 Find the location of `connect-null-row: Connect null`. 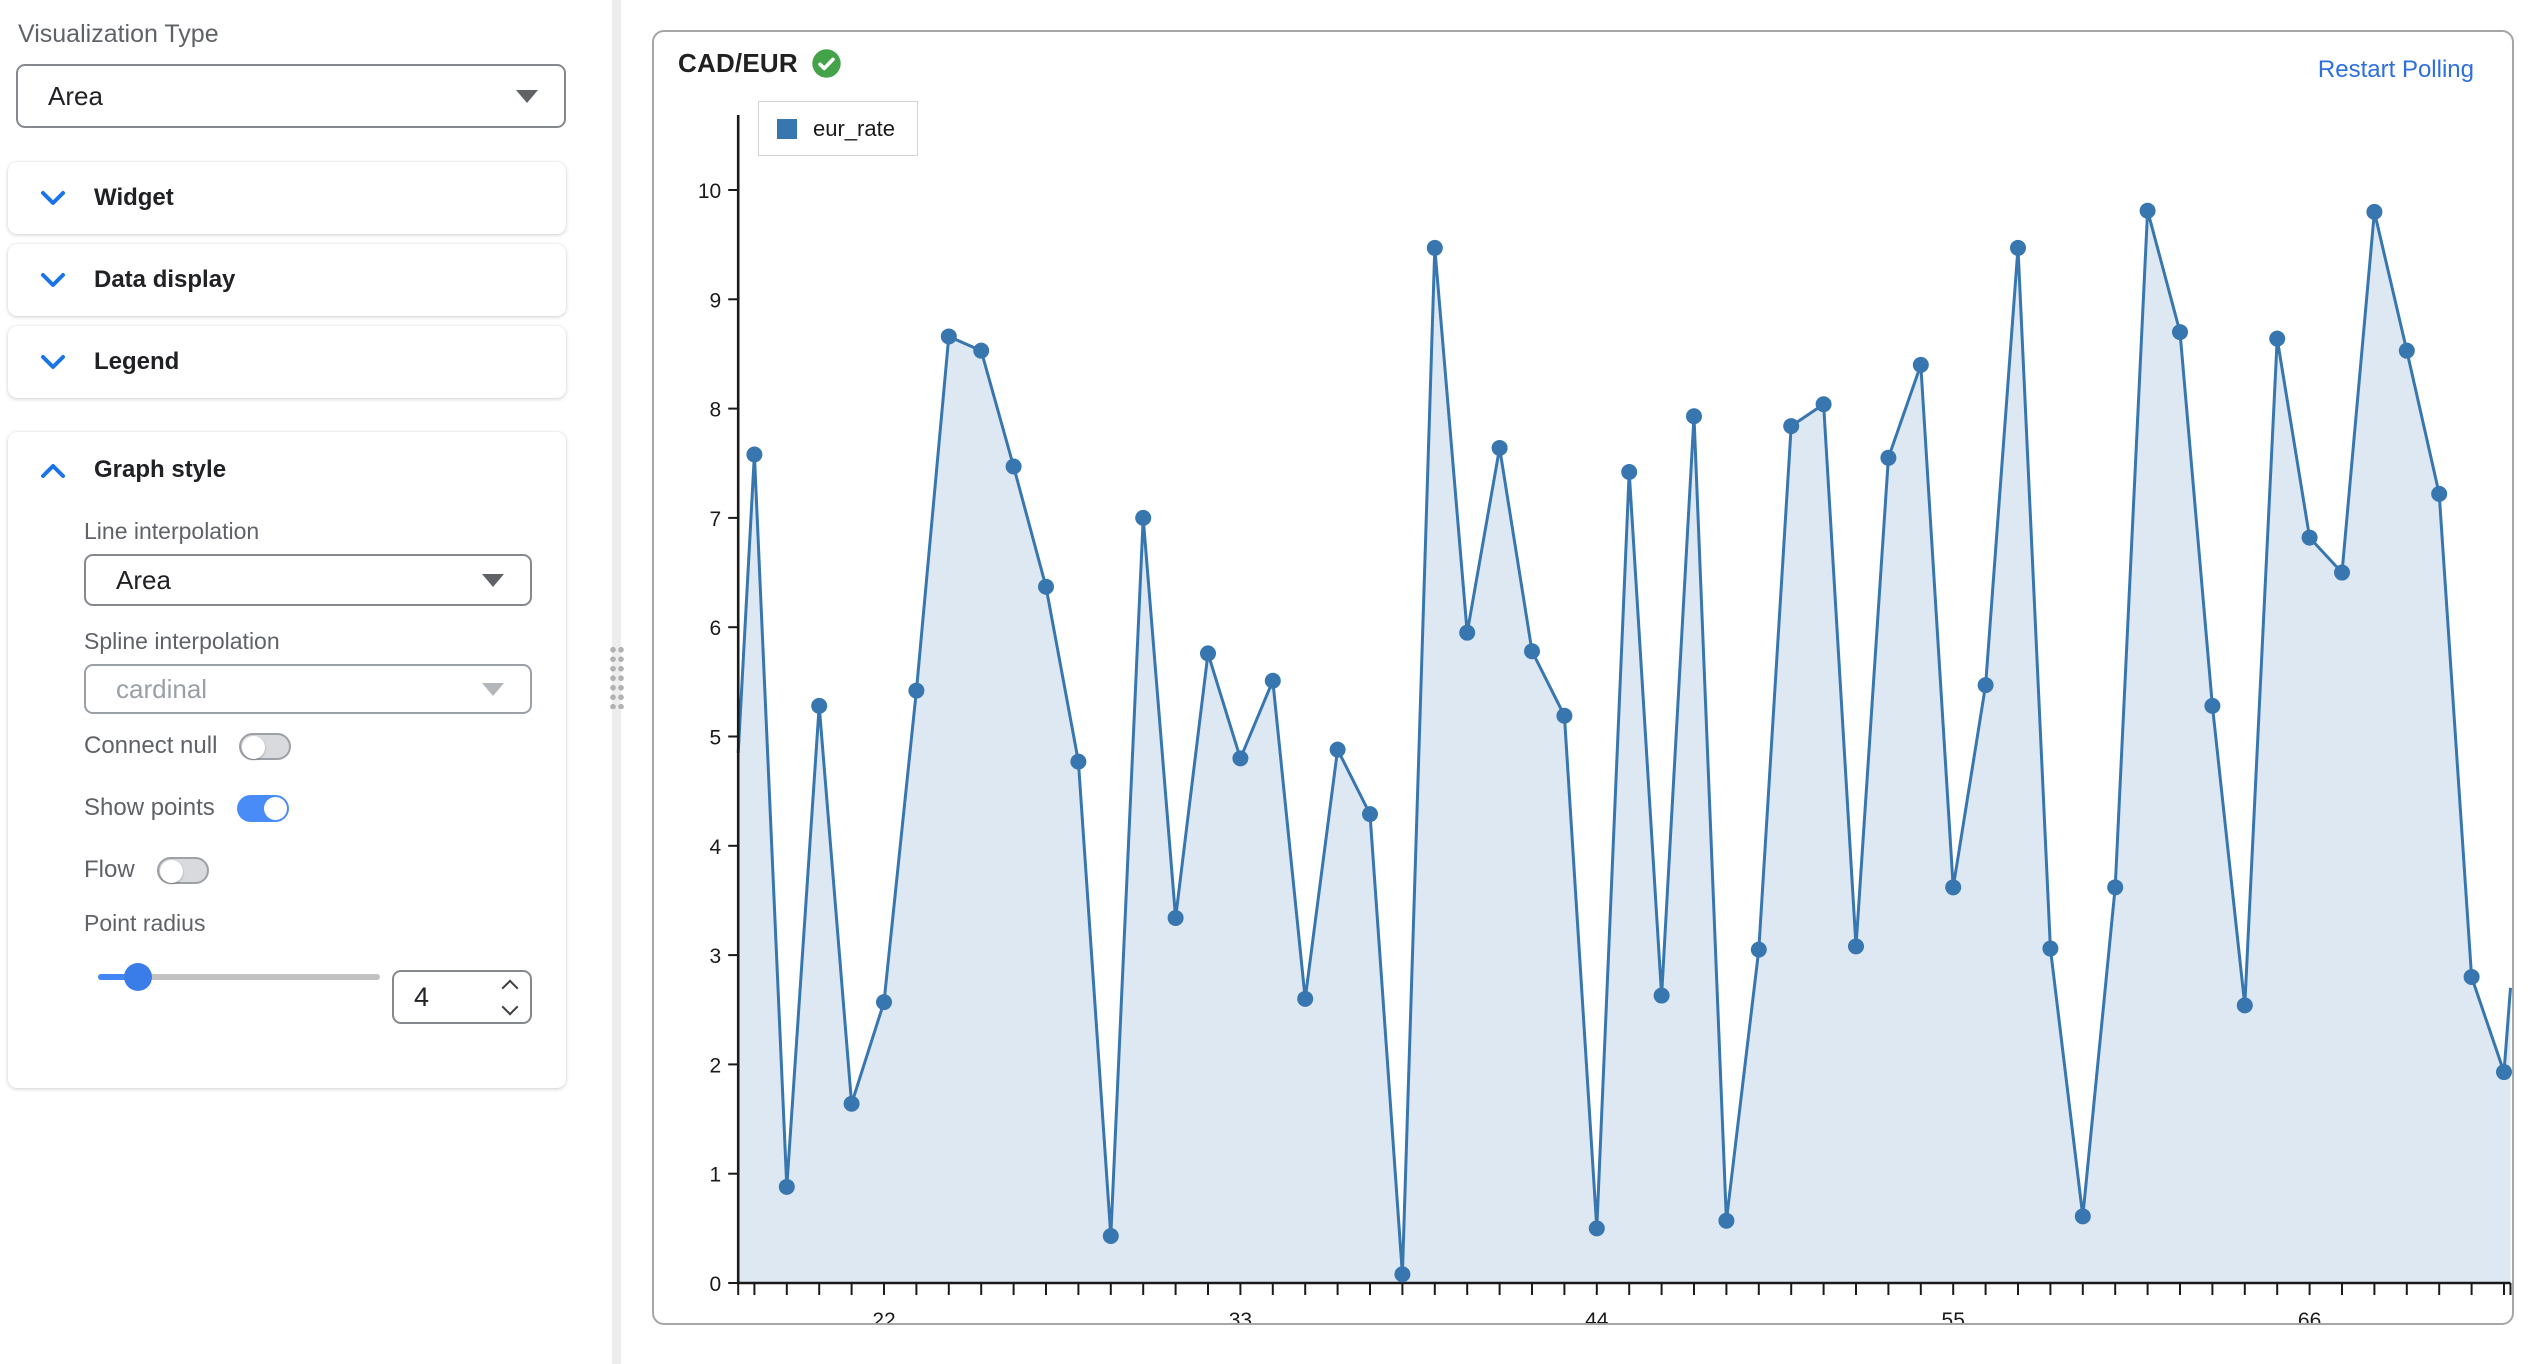

connect-null-row: Connect null is located at coordinates (188, 746).